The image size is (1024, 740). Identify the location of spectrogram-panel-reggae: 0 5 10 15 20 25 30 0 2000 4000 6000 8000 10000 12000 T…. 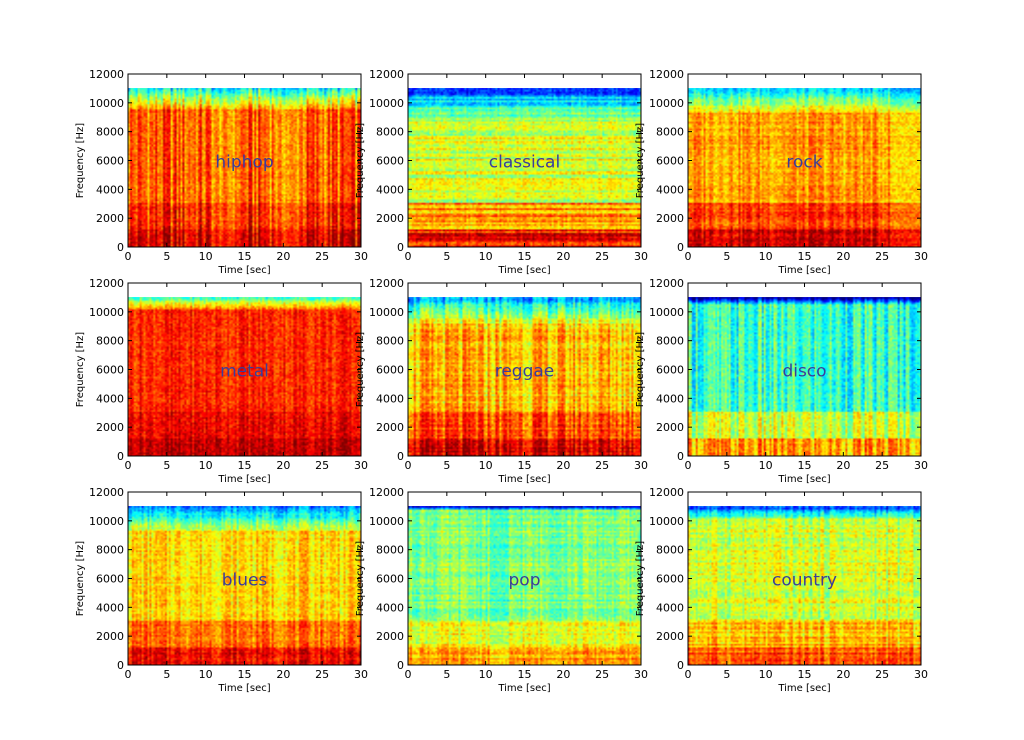
(501, 381).